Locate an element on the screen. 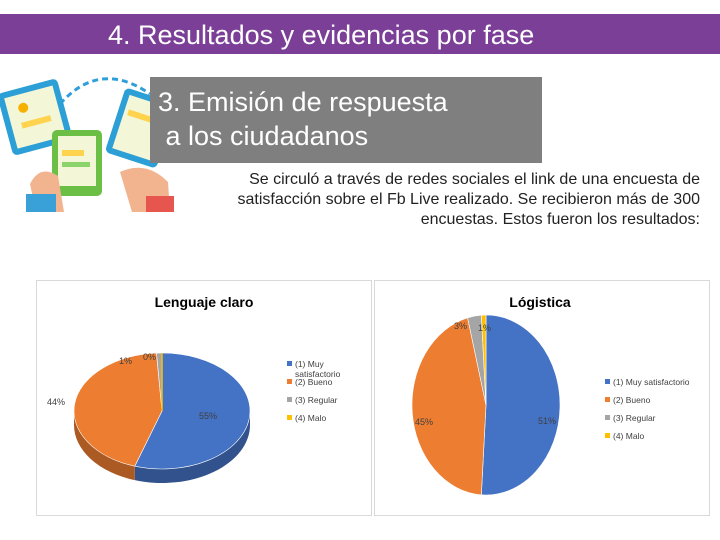  chart-title: Lenguaje claro is located at coordinates (204, 302).